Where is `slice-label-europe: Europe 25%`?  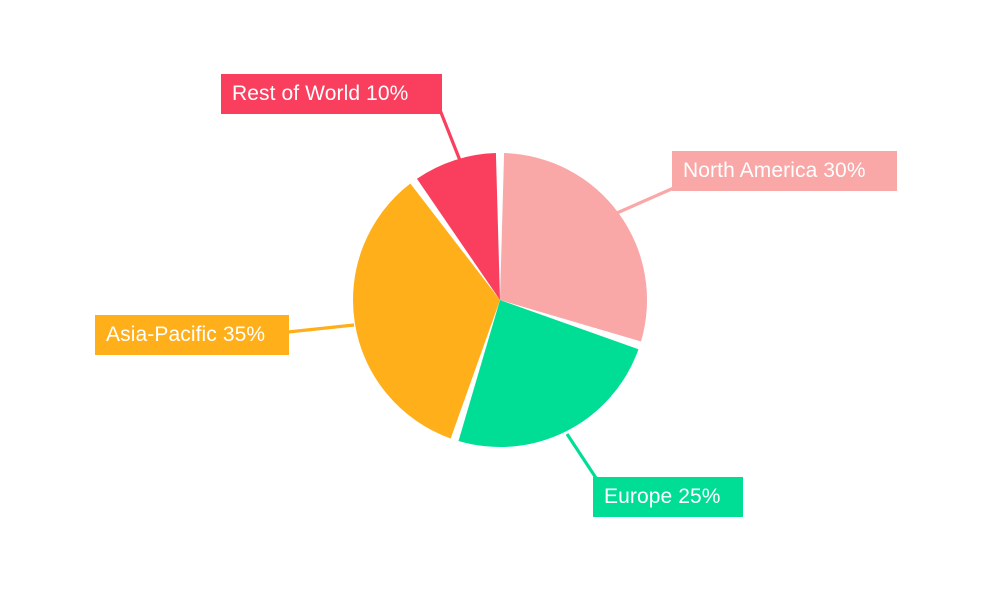
slice-label-europe: Europe 25% is located at coordinates (668, 497).